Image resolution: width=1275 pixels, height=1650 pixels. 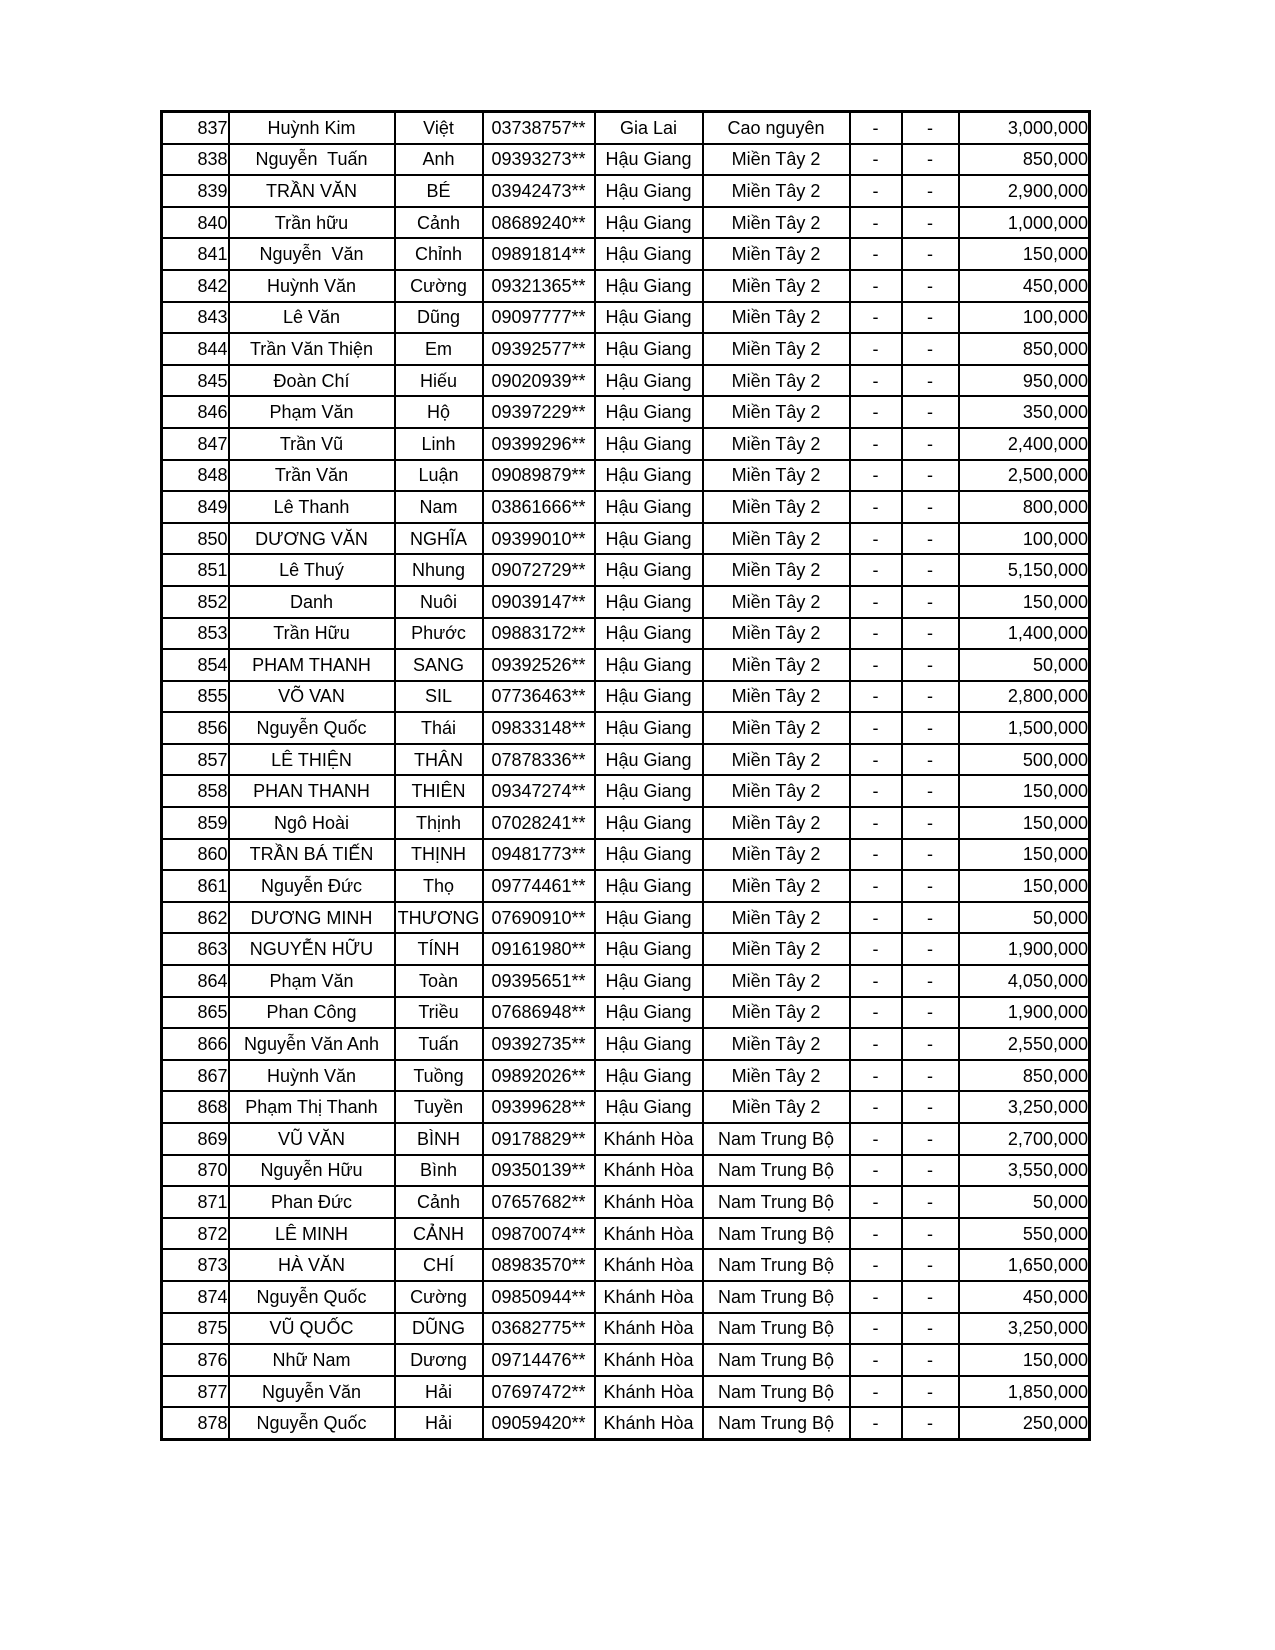 I want to click on cell-index: 842, so click(x=195, y=285).